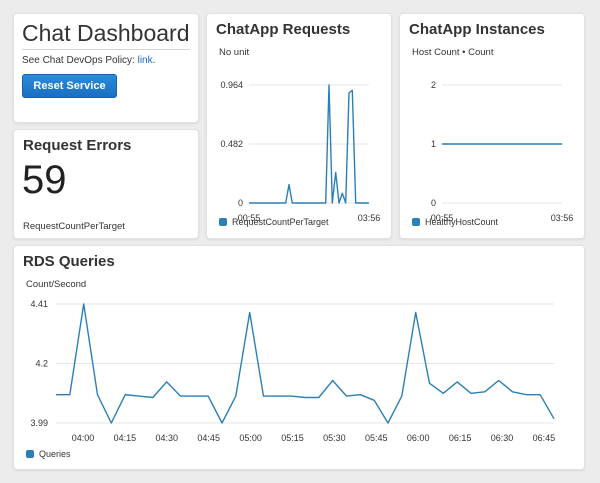  Describe the element at coordinates (44, 180) in the screenshot. I see `errors-value: 59` at that location.